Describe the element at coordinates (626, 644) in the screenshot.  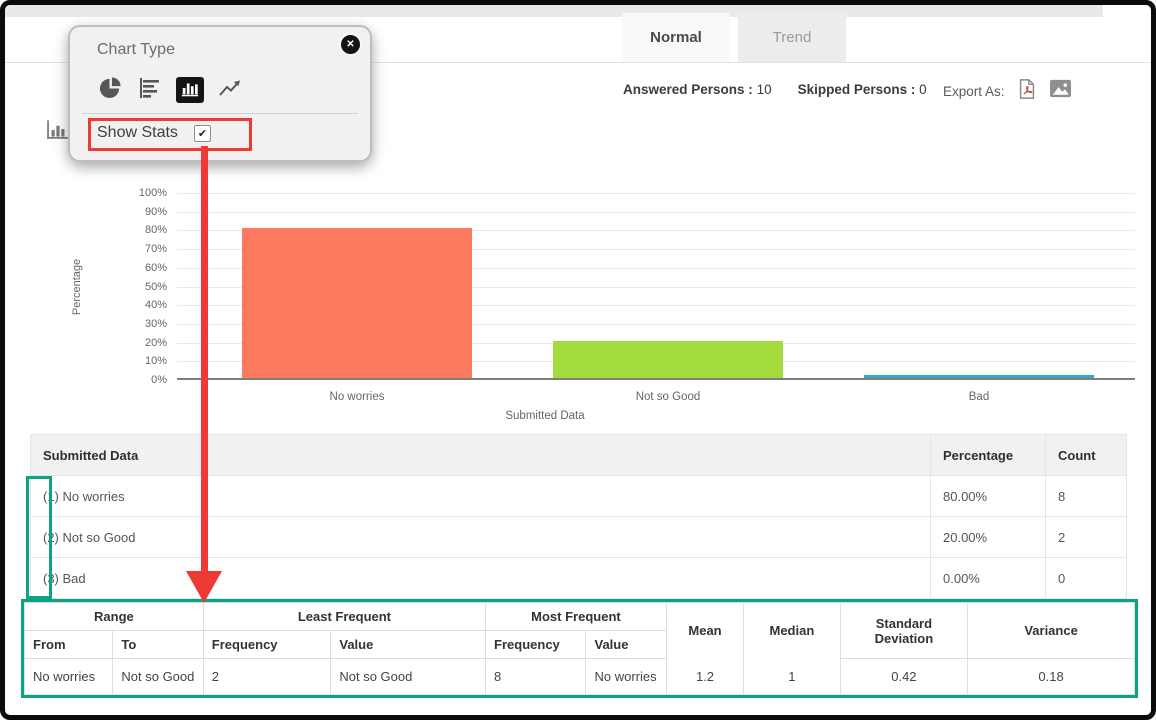
I see `header-most-value: Value` at that location.